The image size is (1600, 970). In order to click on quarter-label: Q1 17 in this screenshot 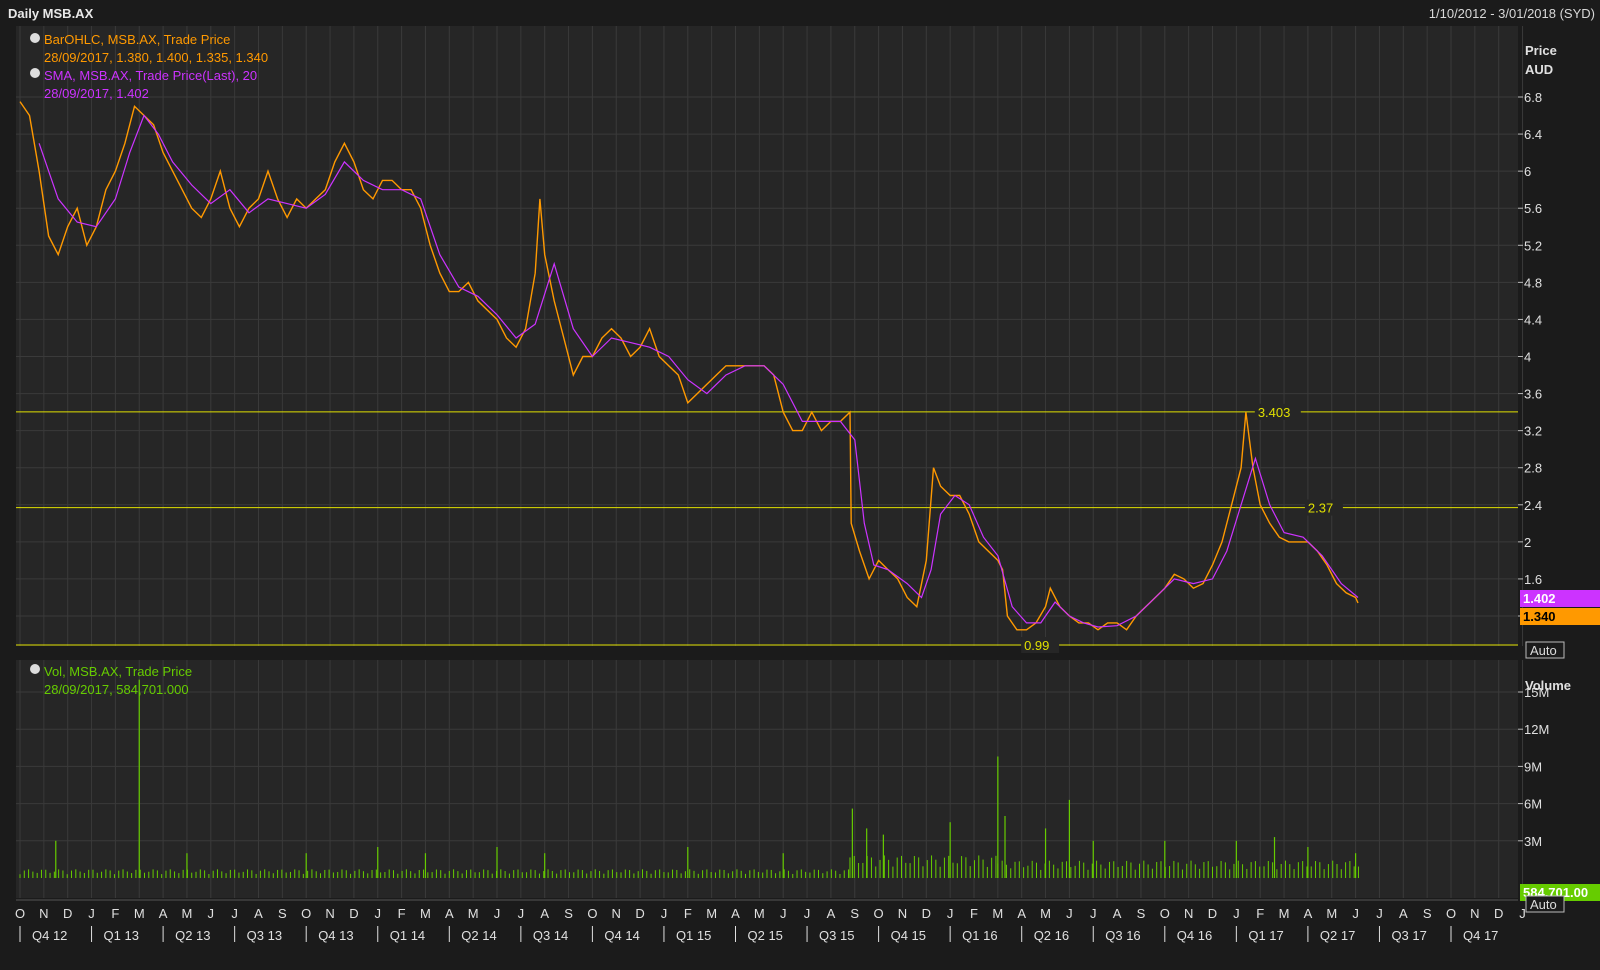, I will do `click(1265, 935)`.